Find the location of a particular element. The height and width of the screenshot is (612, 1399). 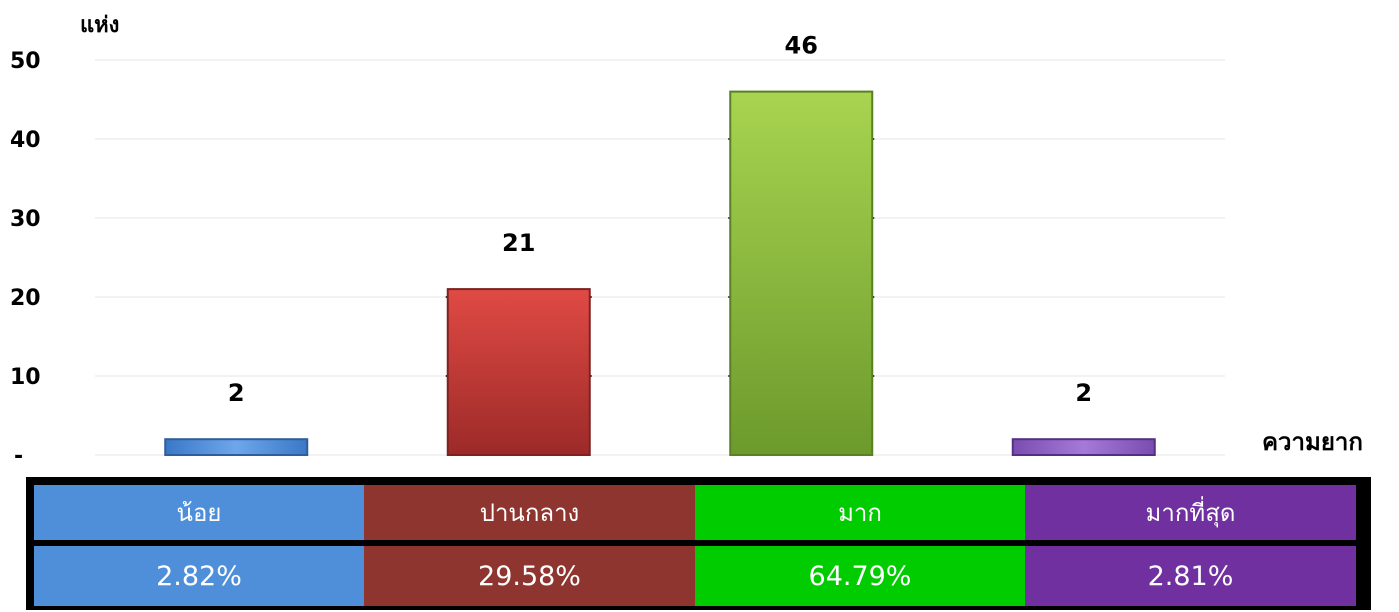

bar-value-label: 21 is located at coordinates (518, 243).